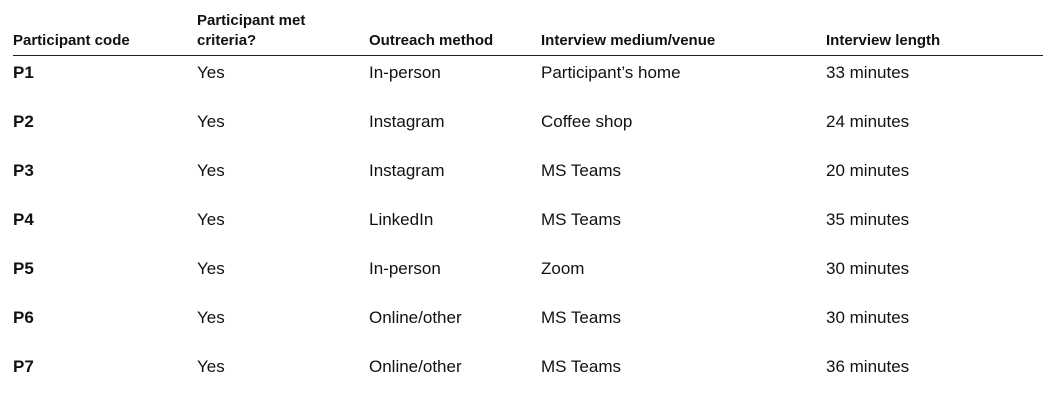  What do you see at coordinates (431, 40) in the screenshot?
I see `header-outreach-method: Outreach method` at bounding box center [431, 40].